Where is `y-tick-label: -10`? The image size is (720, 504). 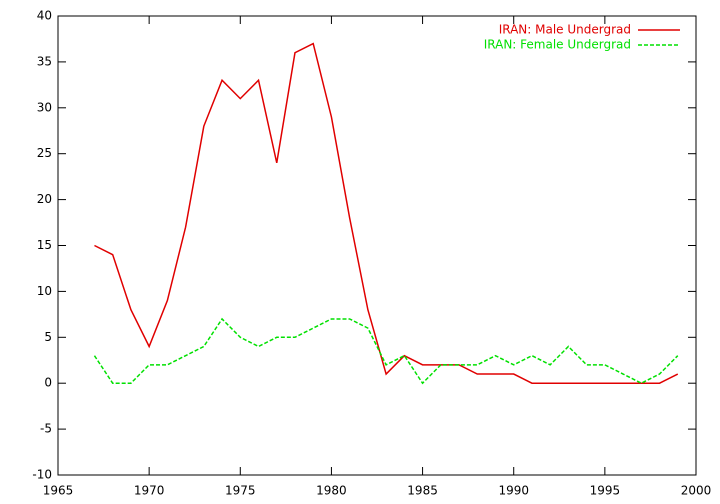 y-tick-label: -10 is located at coordinates (42, 475).